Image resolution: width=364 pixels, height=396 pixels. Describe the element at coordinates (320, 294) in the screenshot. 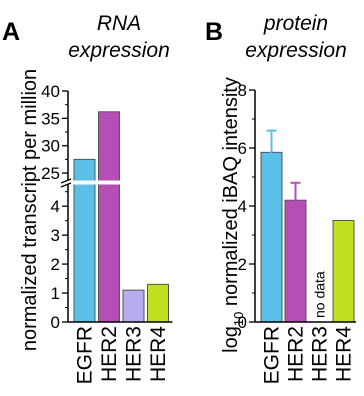

I see `no-data-label-her3: no data` at that location.